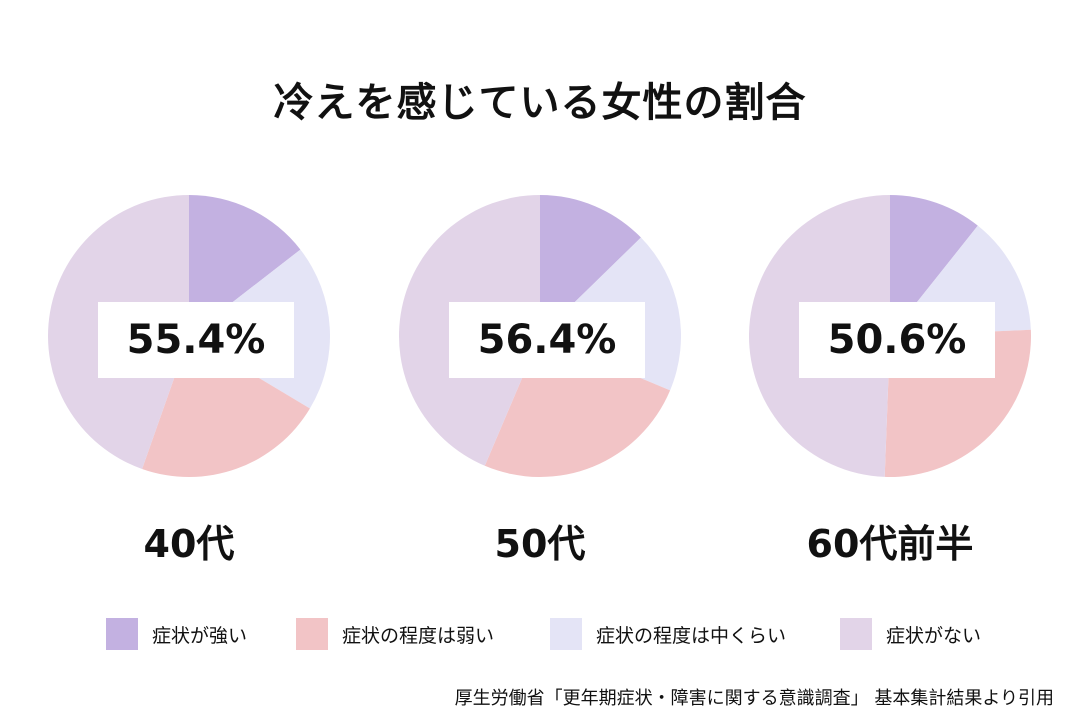 This screenshot has width=1080, height=720. Describe the element at coordinates (196, 340) in the screenshot. I see `pie-total-40s: 55.4%` at that location.